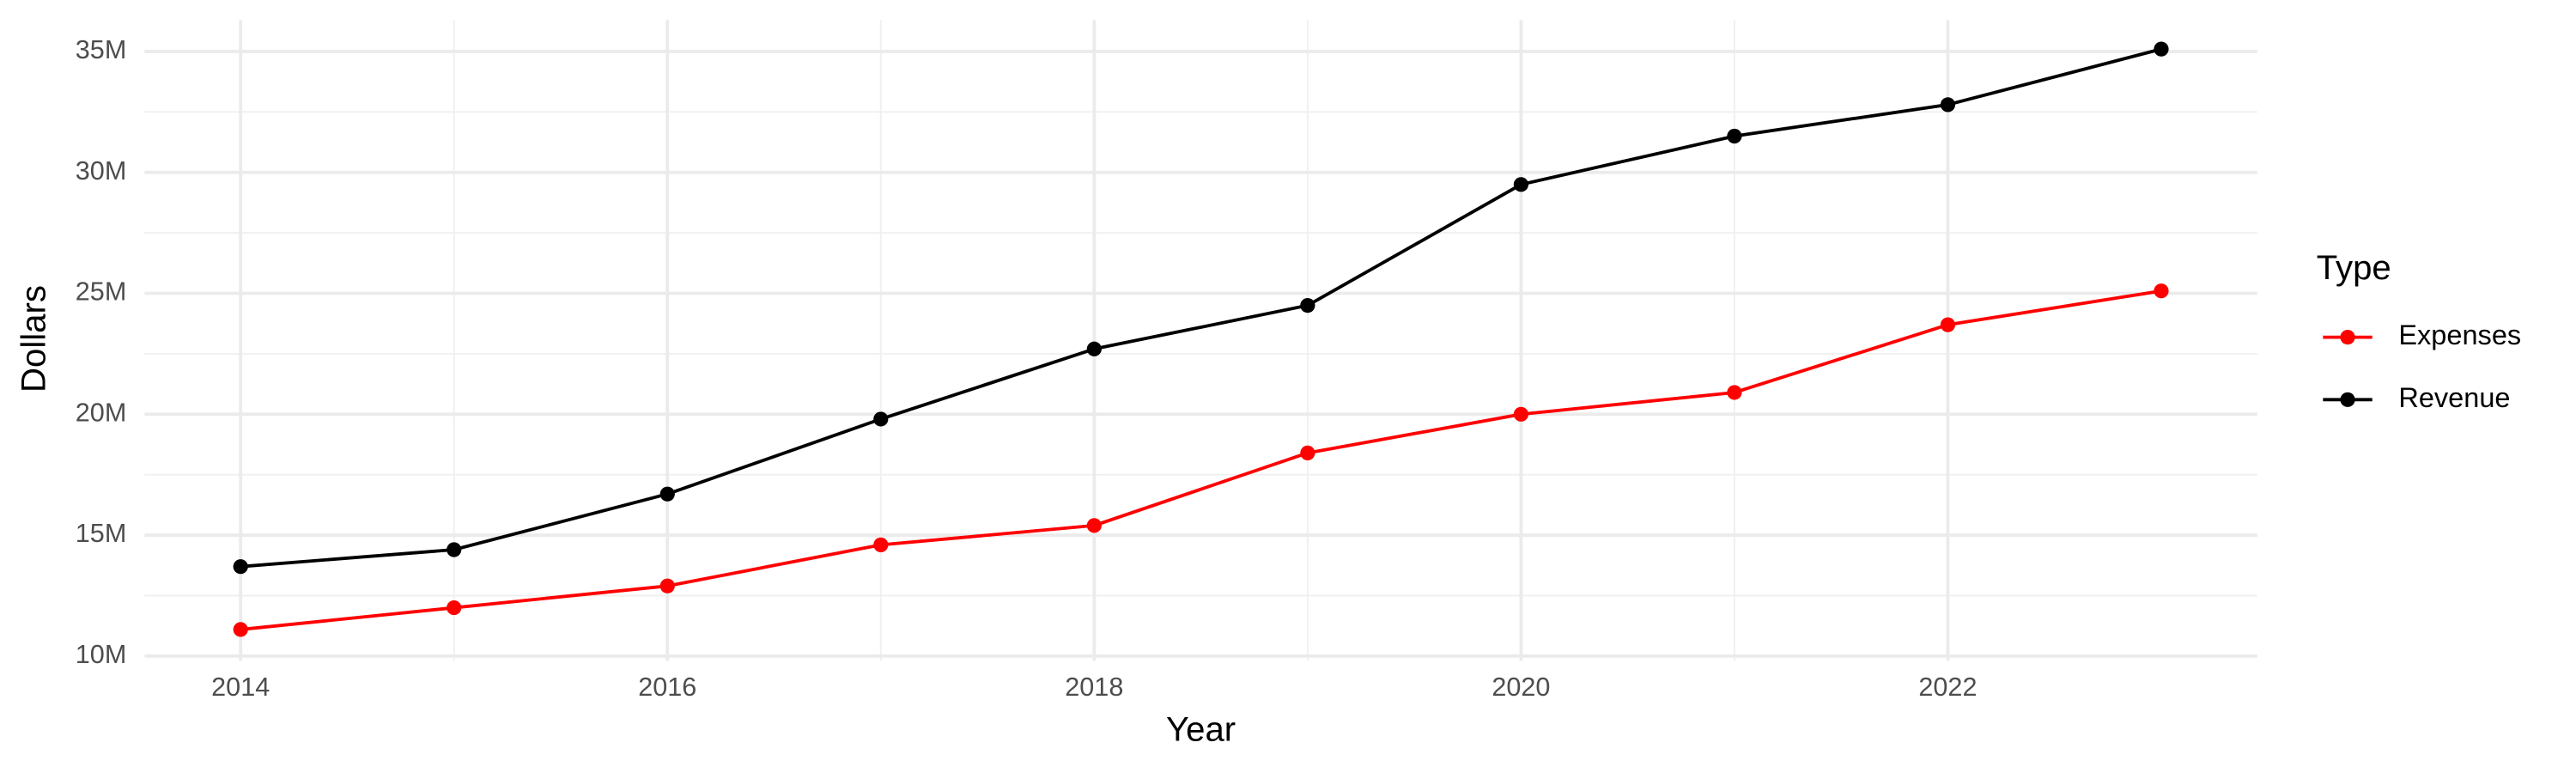 This screenshot has width=2576, height=773. I want to click on y-tick-label: 35M, so click(101, 49).